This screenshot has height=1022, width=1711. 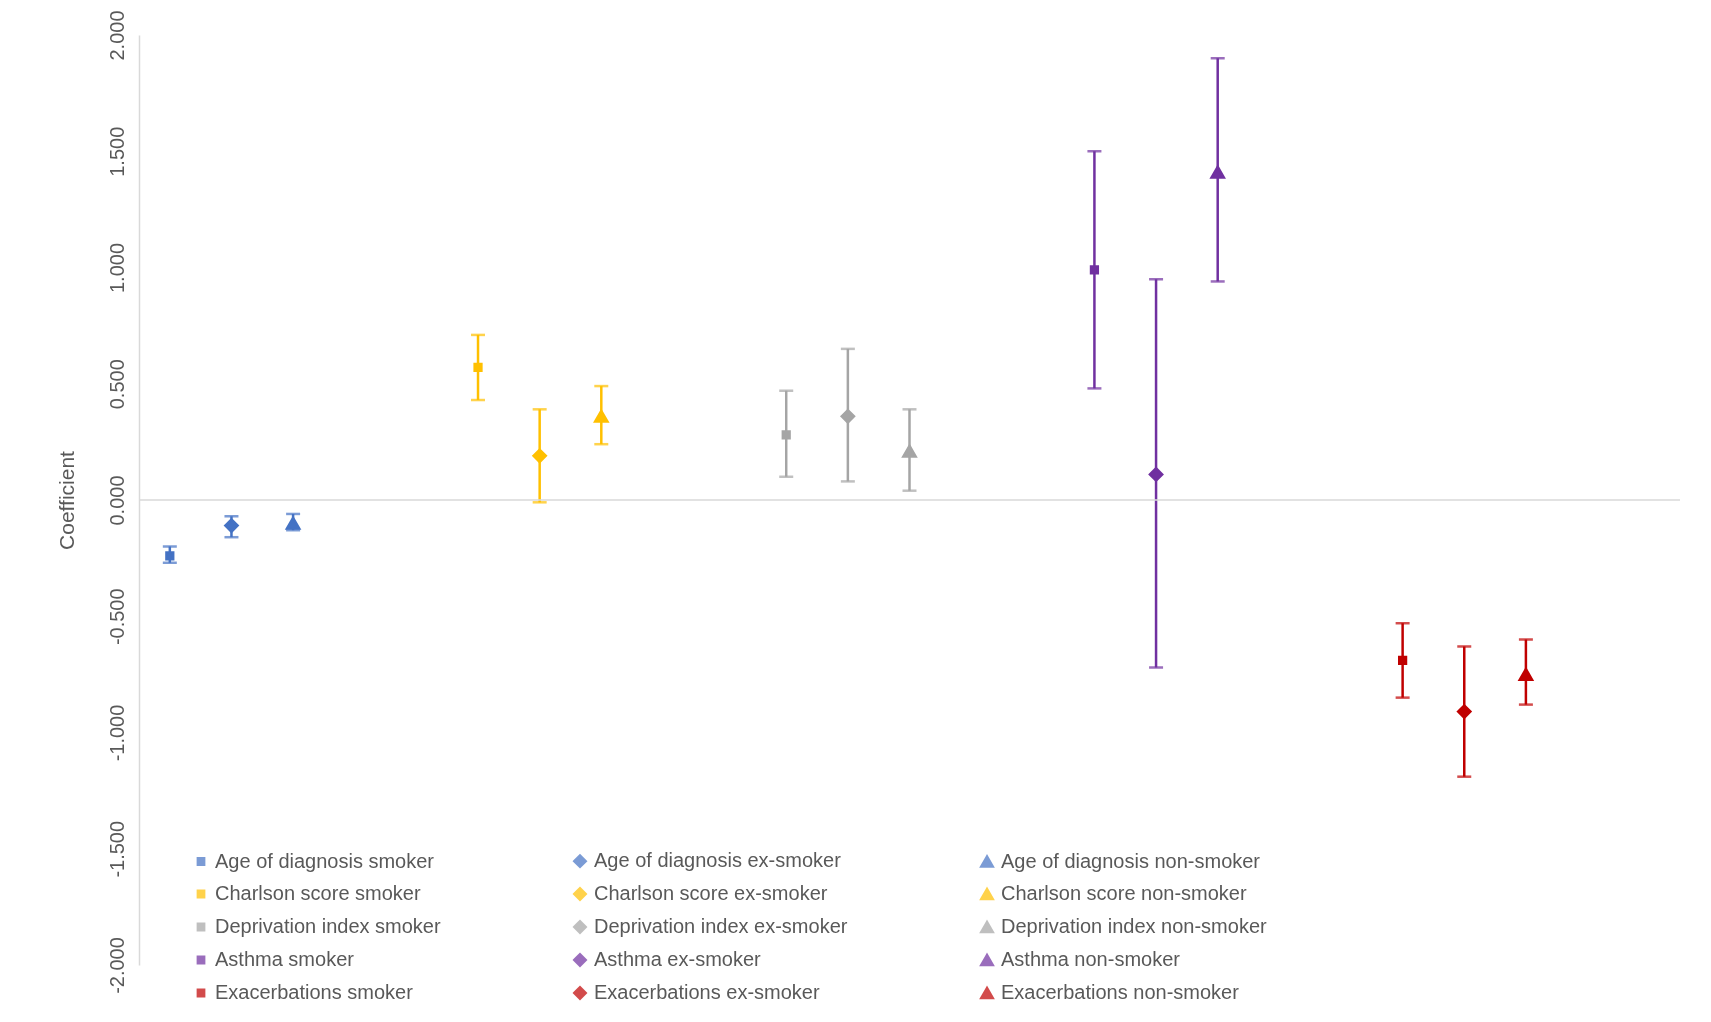 I want to click on y-tick-label: -2.000, so click(x=116, y=965).